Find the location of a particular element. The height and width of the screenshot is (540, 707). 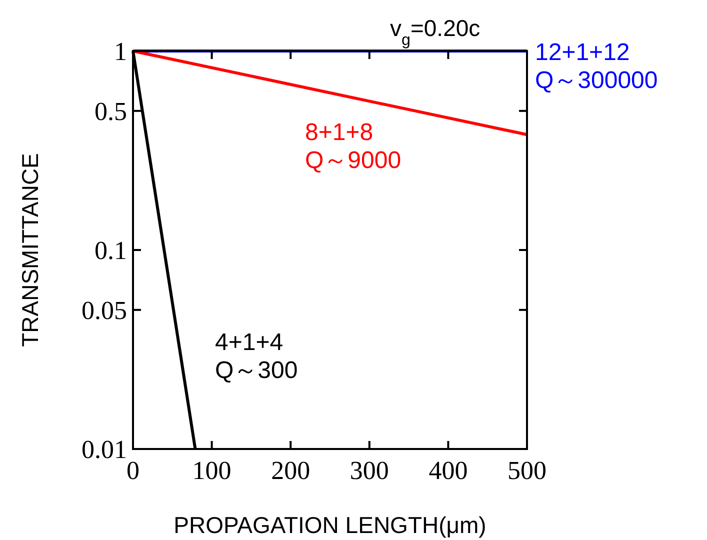

series-label: 12+1+12 Q～300000 is located at coordinates (596, 66).